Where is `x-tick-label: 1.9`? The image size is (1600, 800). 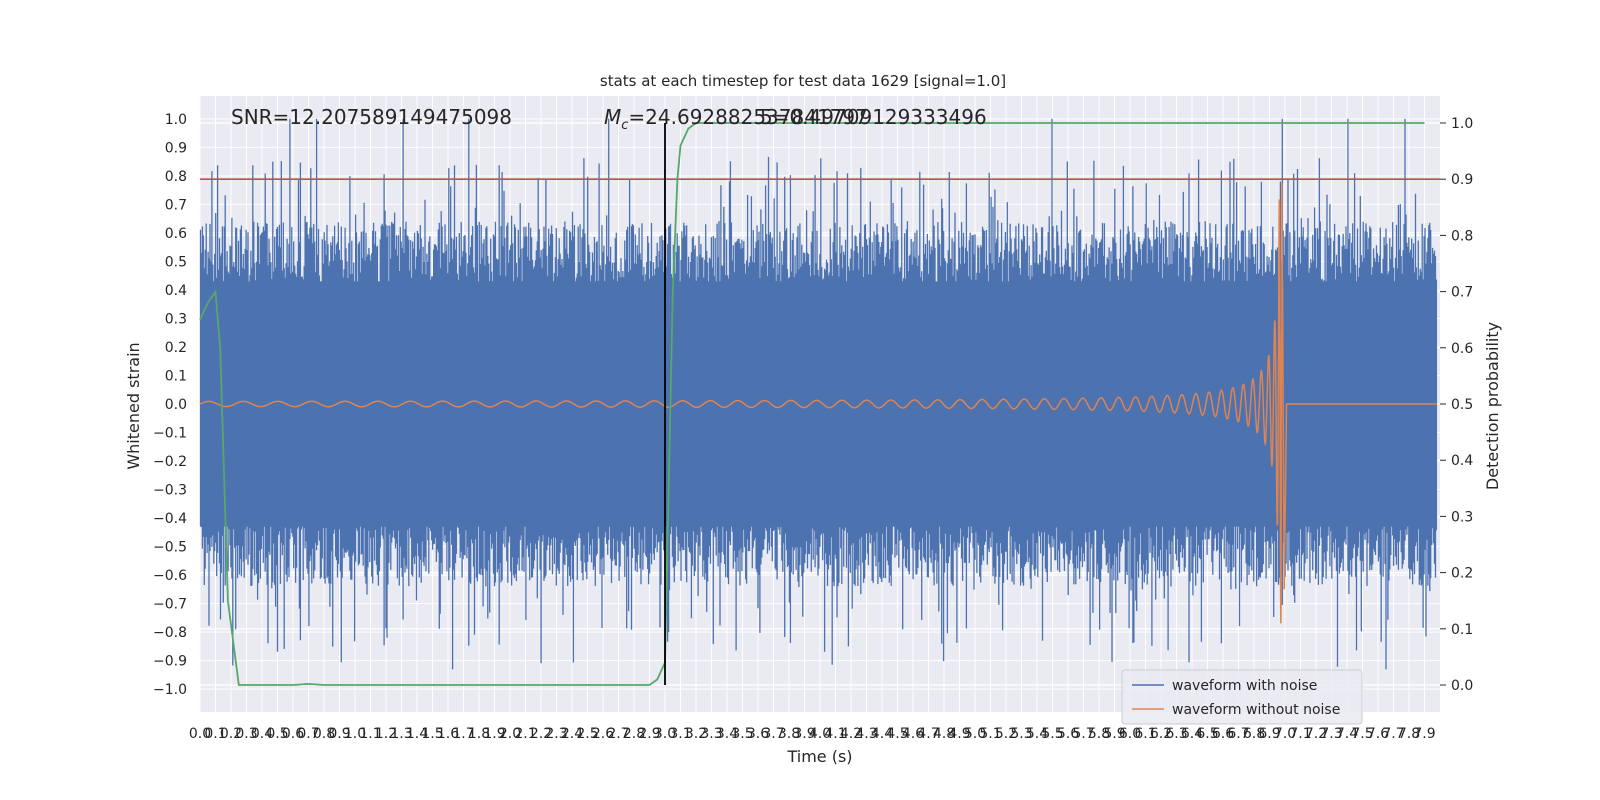 x-tick-label: 1.9 is located at coordinates (494, 734).